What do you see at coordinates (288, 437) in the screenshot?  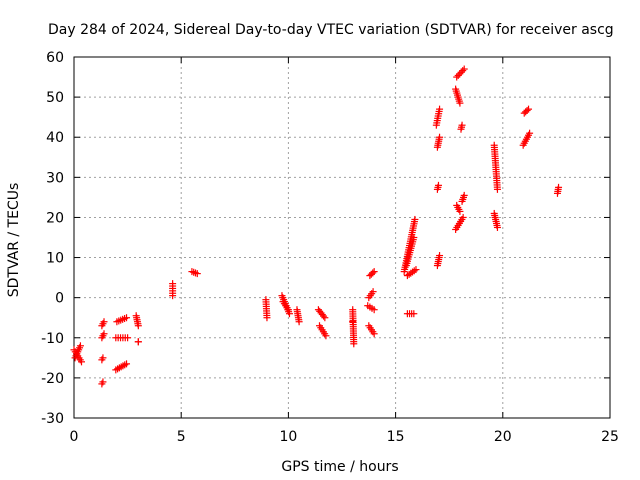 I see `x-tick-label: 10` at bounding box center [288, 437].